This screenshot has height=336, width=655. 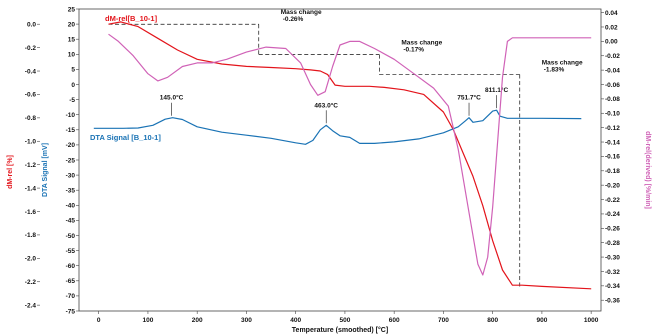 What do you see at coordinates (612, 157) in the screenshot?
I see `y-tick-label-dm-rel-derived: -0.16` at bounding box center [612, 157].